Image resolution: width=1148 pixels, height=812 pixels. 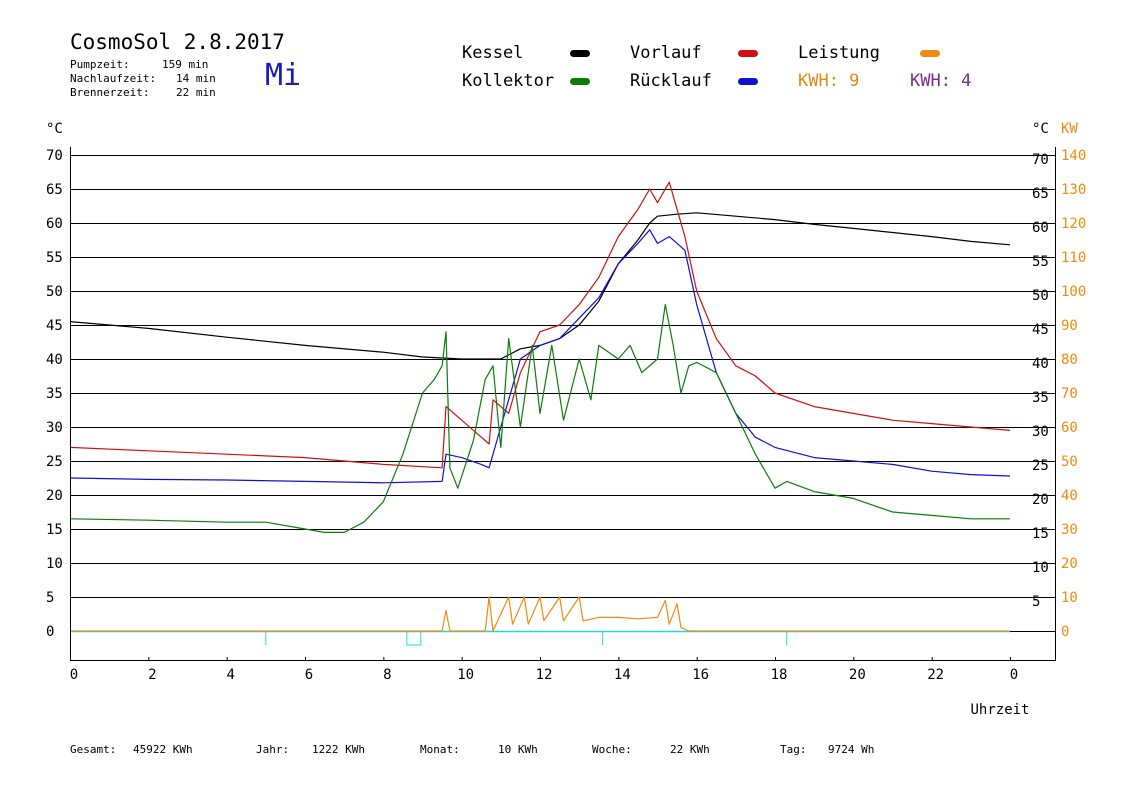 I want to click on x-tick-label: 18, so click(x=779, y=675).